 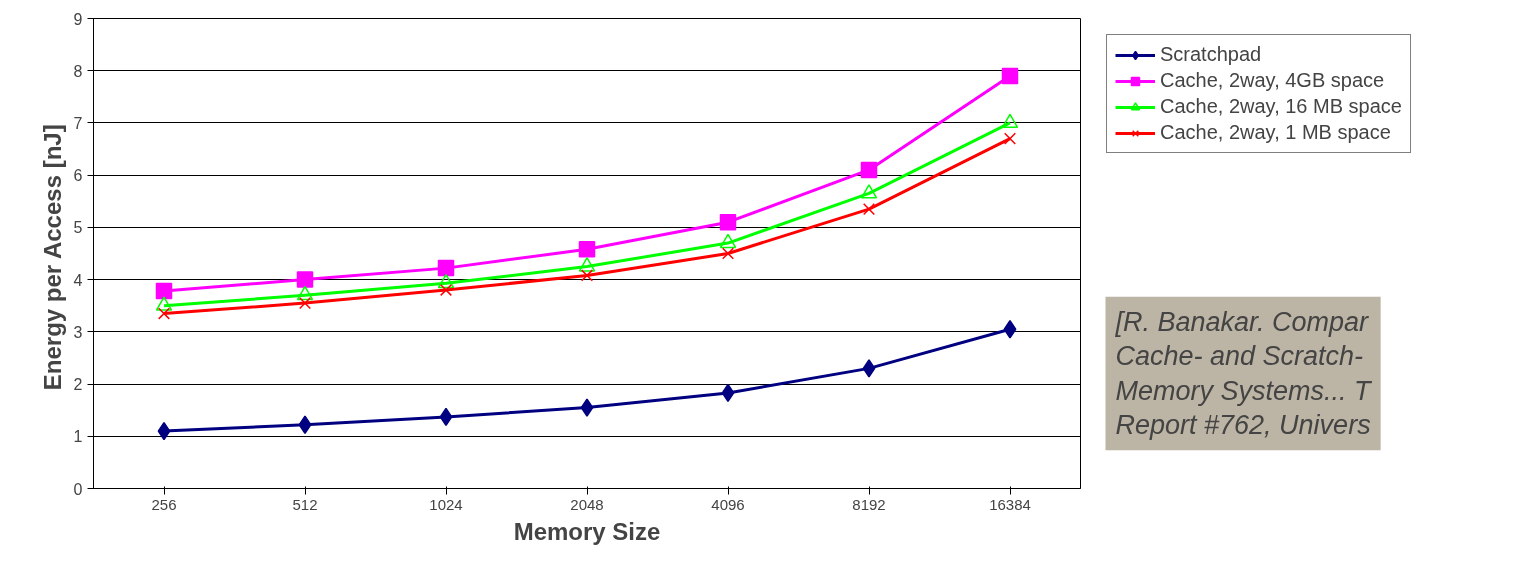 What do you see at coordinates (1272, 80) in the screenshot?
I see `legend-label: Cache, 2way, 4GB space` at bounding box center [1272, 80].